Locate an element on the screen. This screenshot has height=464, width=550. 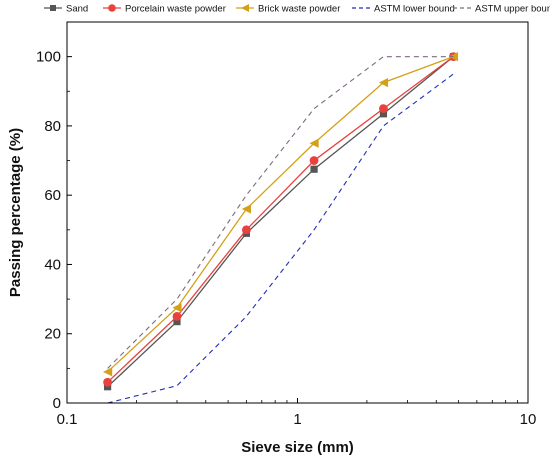
x-tick-label: 1 is located at coordinates (297, 419).